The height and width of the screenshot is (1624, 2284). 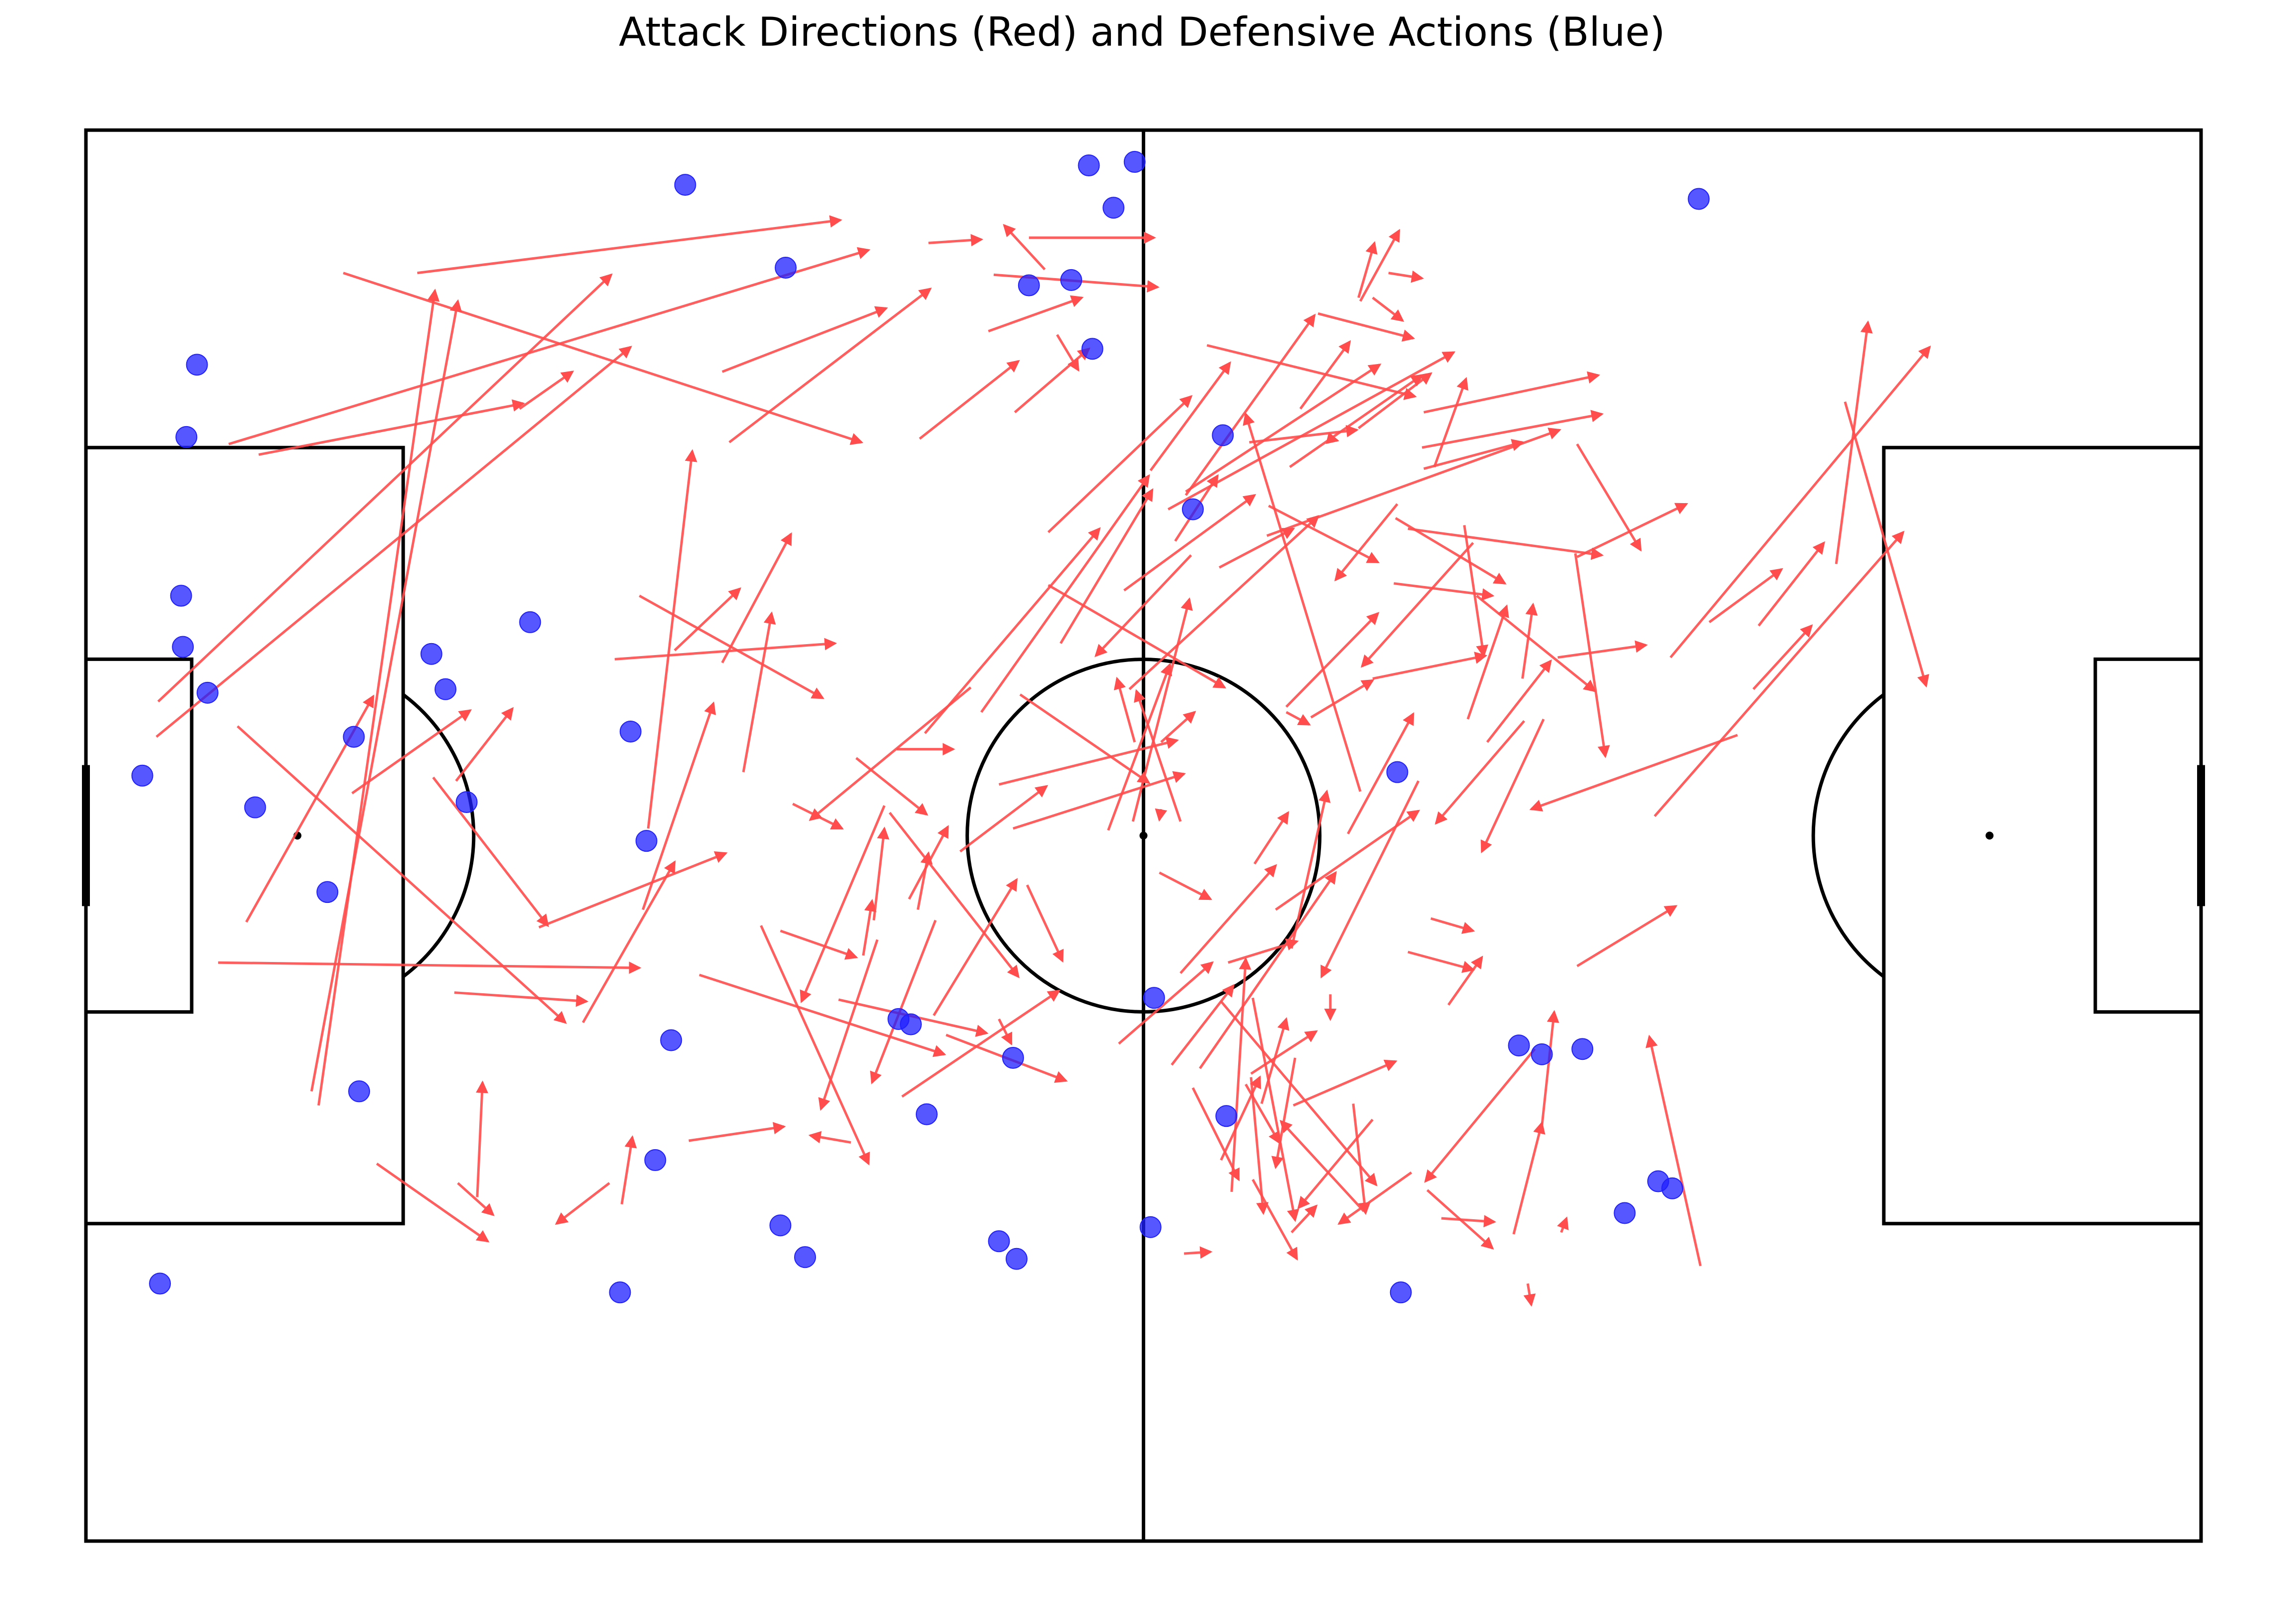 I want to click on right-six-yard-box, so click(x=2148, y=835).